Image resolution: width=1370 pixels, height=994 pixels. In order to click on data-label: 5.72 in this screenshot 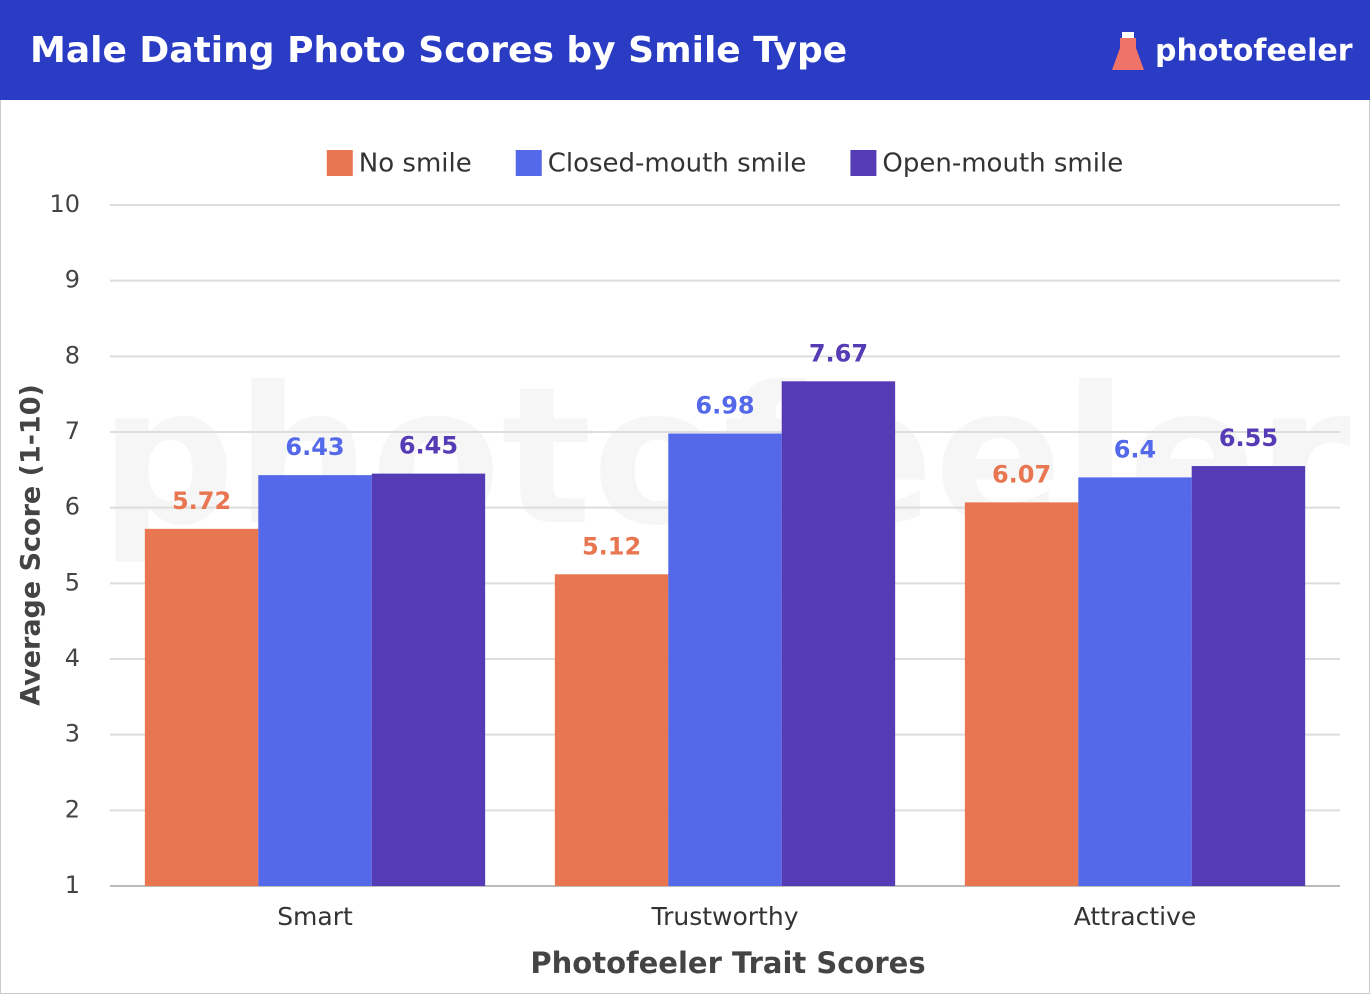, I will do `click(201, 501)`.